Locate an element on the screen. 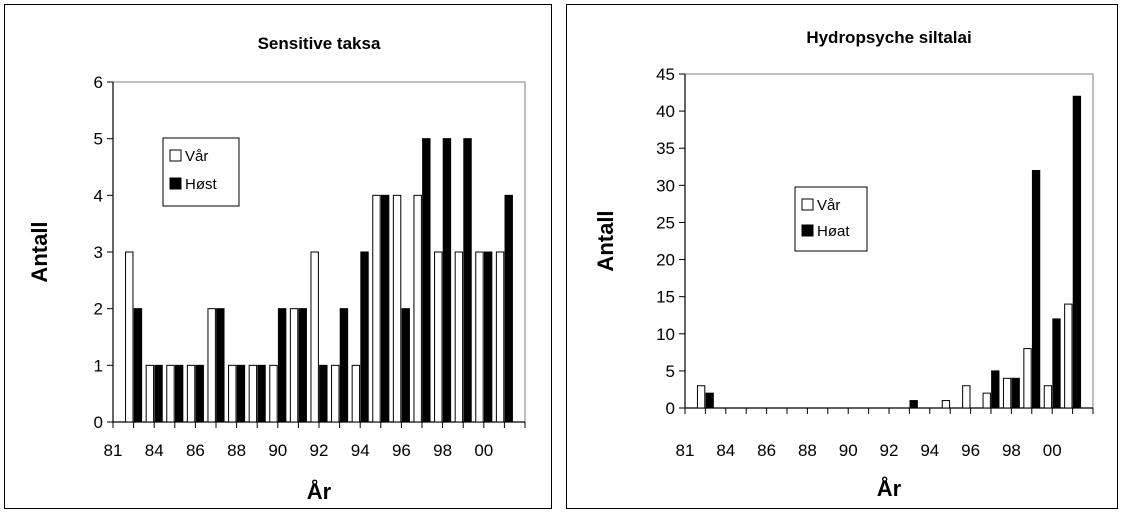 The width and height of the screenshot is (1122, 513). legend: Vår Høat is located at coordinates (831, 219).